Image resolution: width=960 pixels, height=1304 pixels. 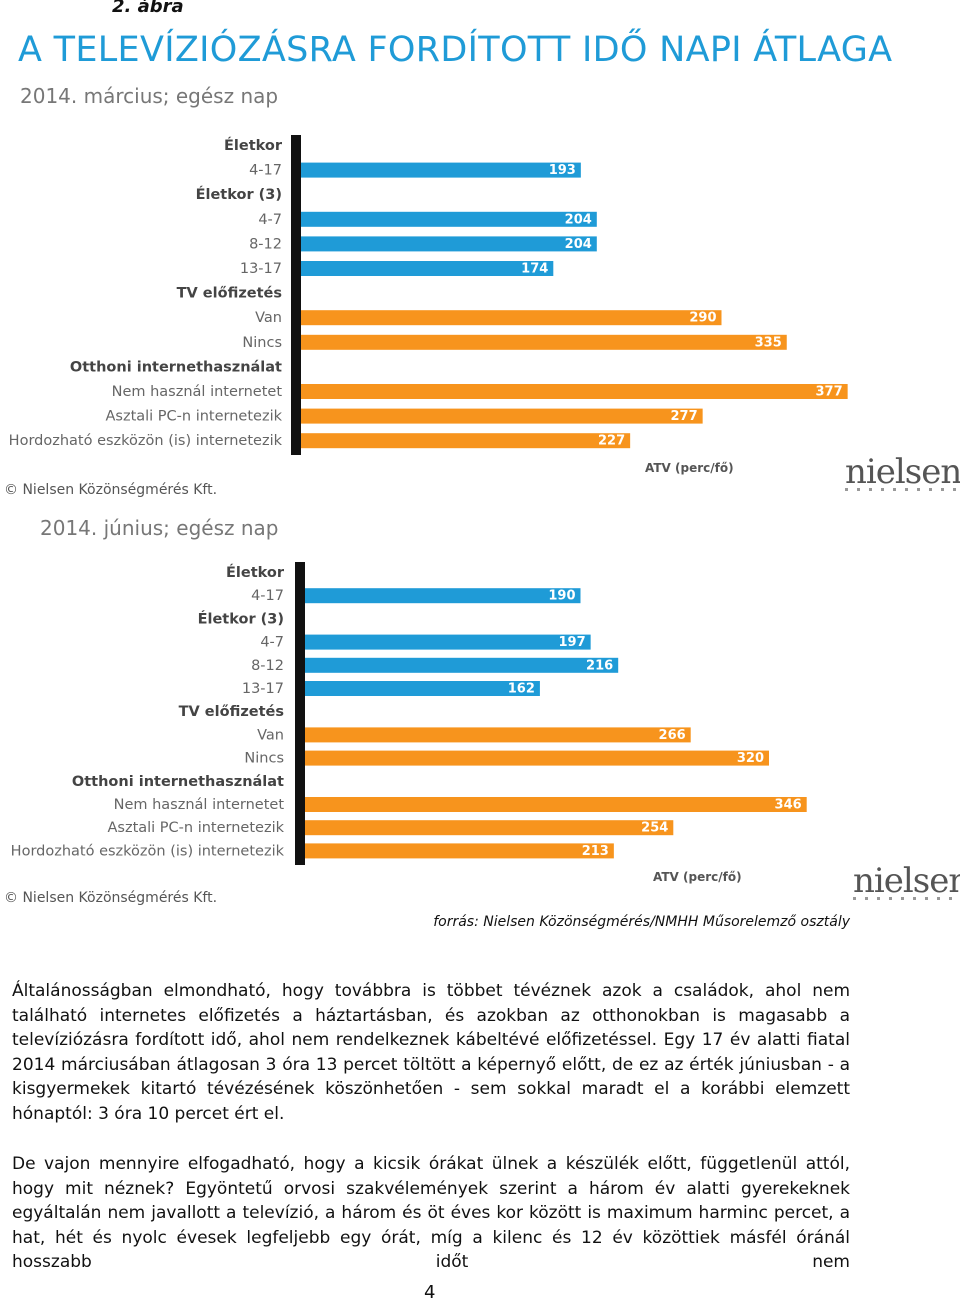 What do you see at coordinates (750, 758) in the screenshot?
I see `value-label: 320` at bounding box center [750, 758].